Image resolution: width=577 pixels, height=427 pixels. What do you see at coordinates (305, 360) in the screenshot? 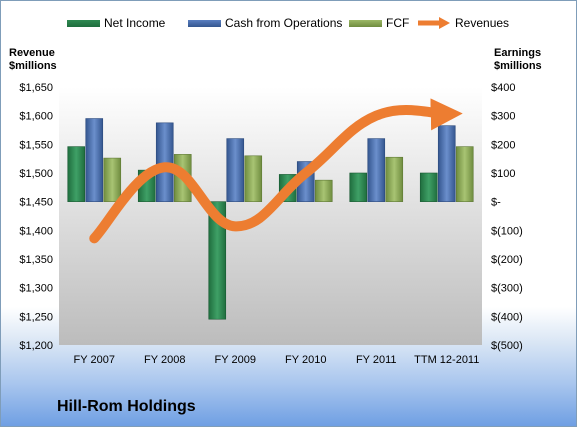
I see `category-label: FY 2010` at bounding box center [305, 360].